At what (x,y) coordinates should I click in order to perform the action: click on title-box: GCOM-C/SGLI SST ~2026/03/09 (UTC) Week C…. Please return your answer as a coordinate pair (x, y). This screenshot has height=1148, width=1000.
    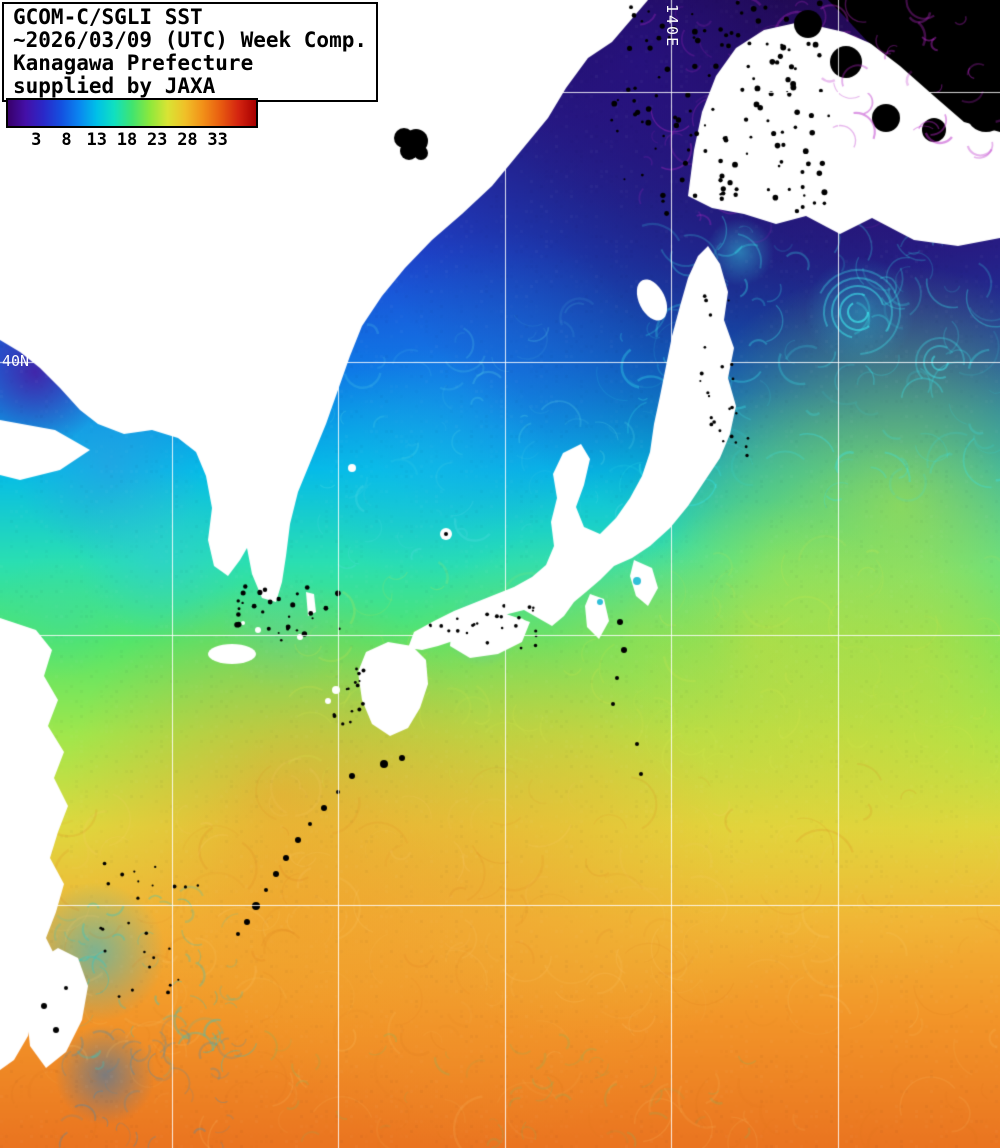
    Looking at the image, I should click on (190, 52).